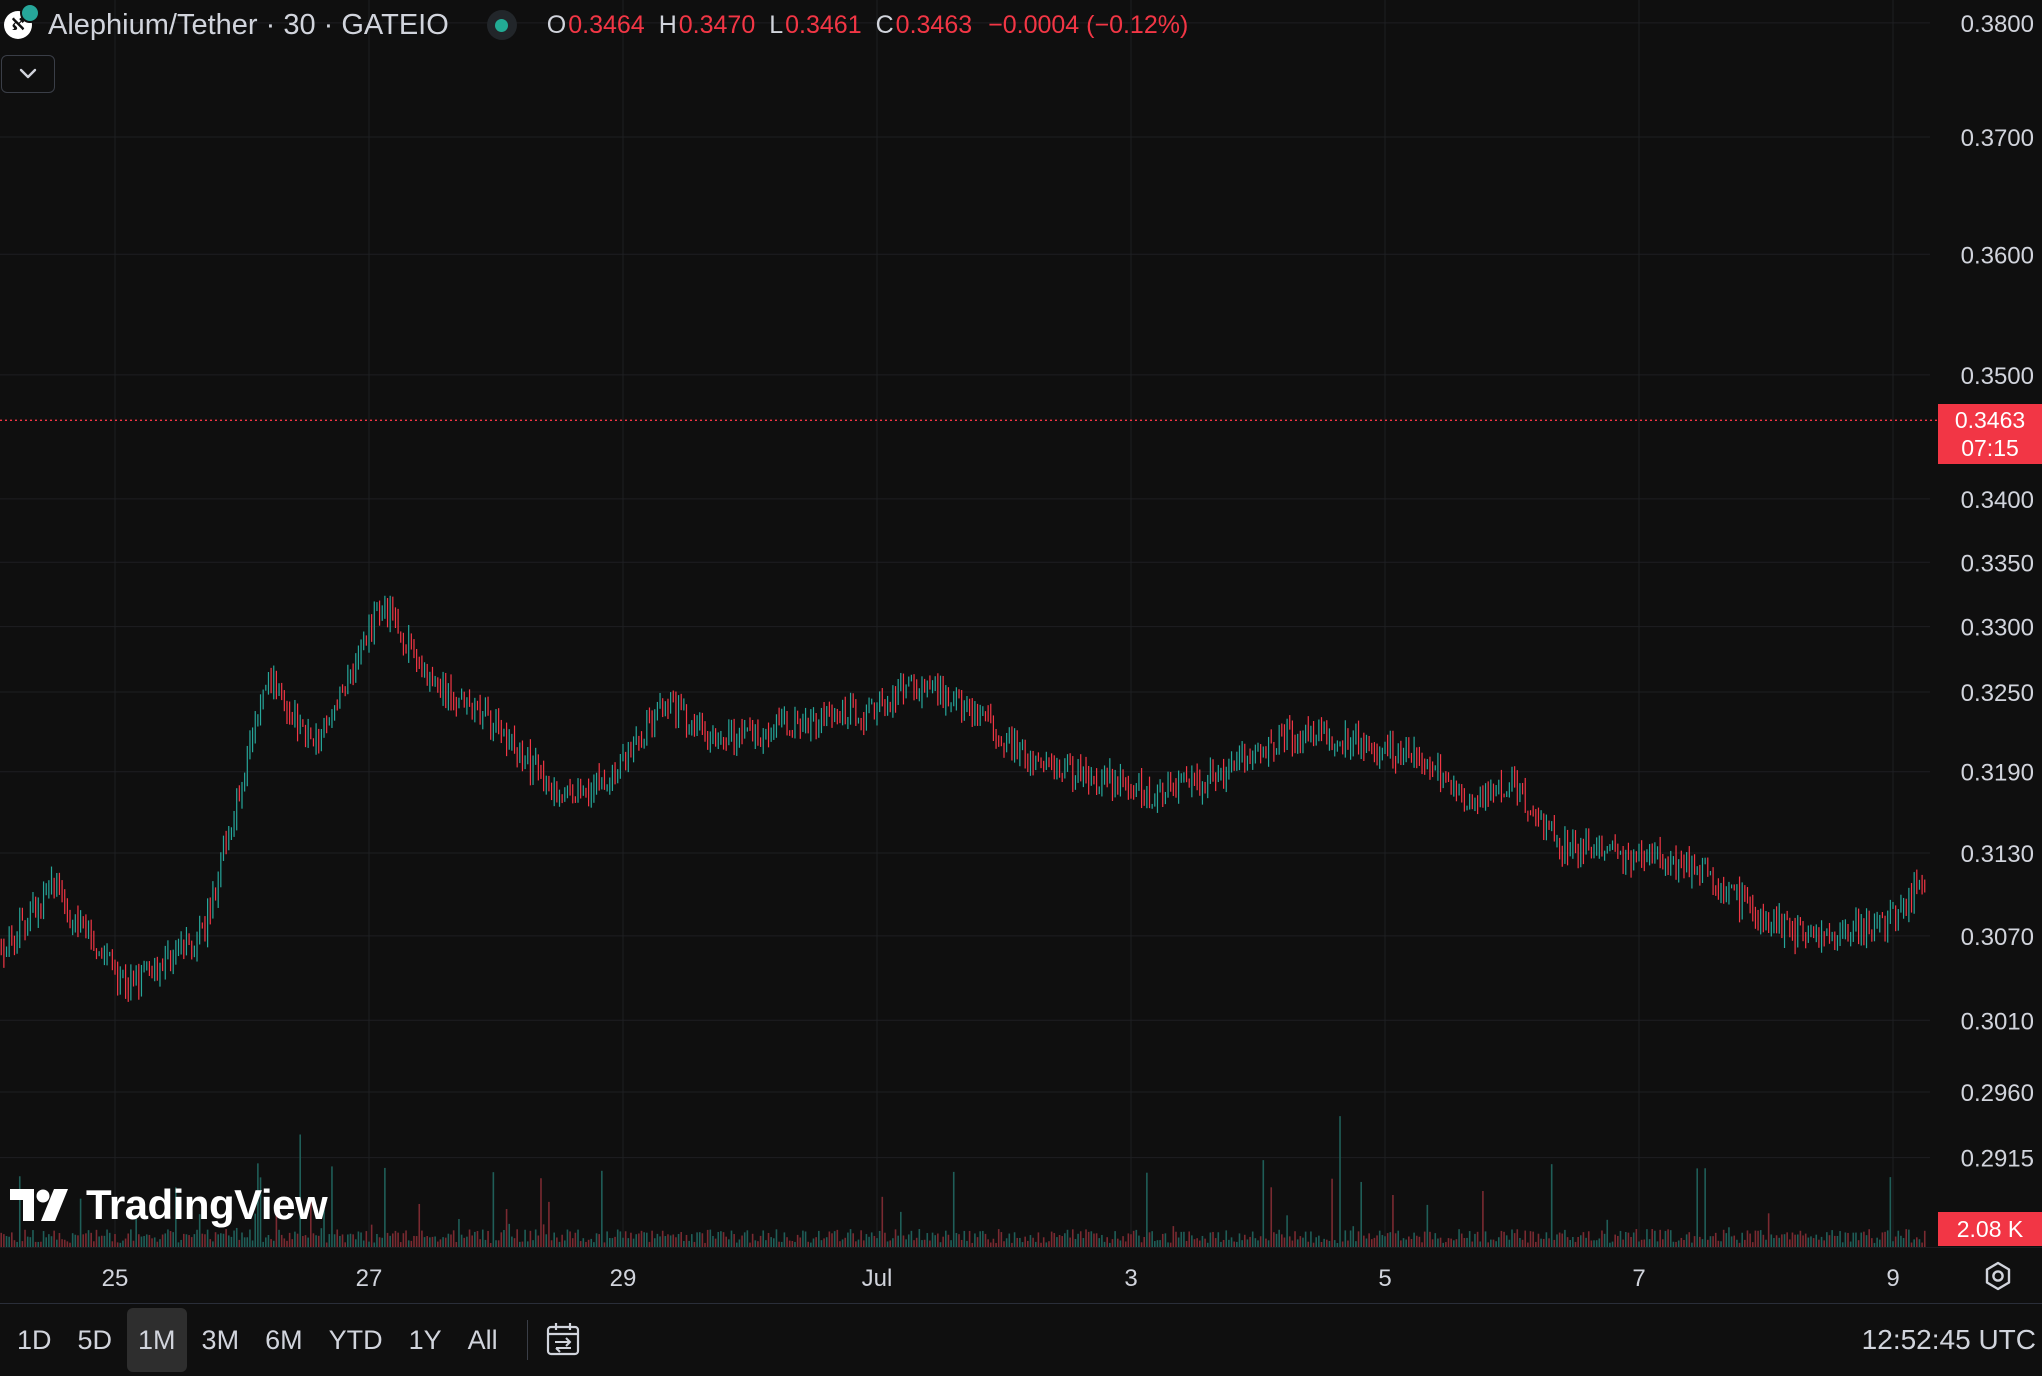  What do you see at coordinates (1997, 563) in the screenshot?
I see `price-axis-label: 0.3350` at bounding box center [1997, 563].